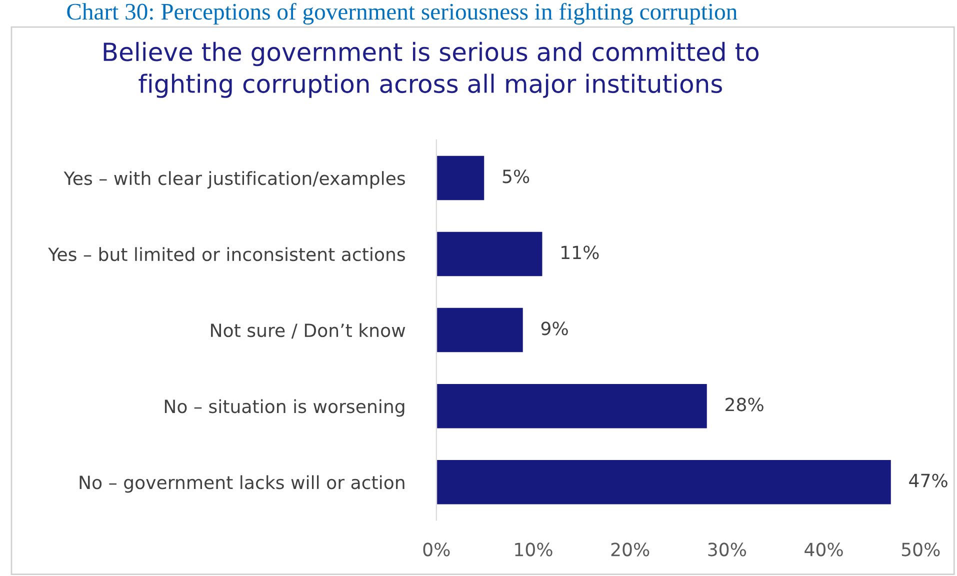 This screenshot has height=576, width=957. I want to click on x-tick-label: 10%, so click(533, 549).